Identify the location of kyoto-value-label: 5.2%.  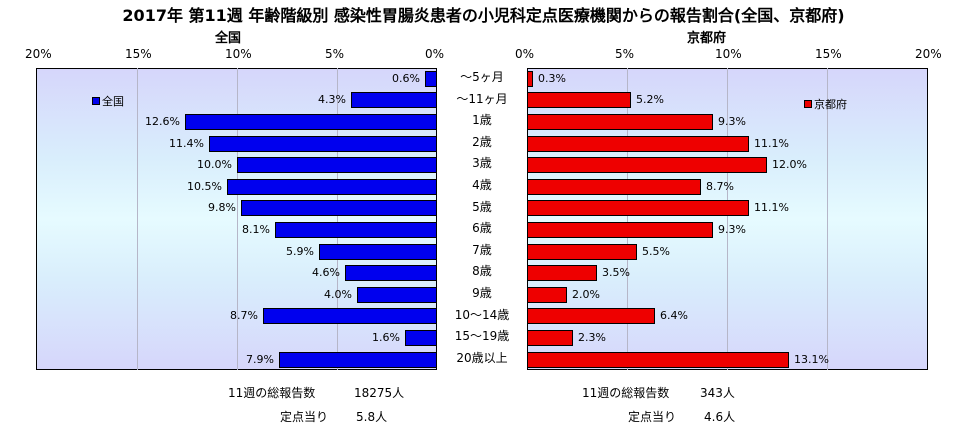
(650, 100).